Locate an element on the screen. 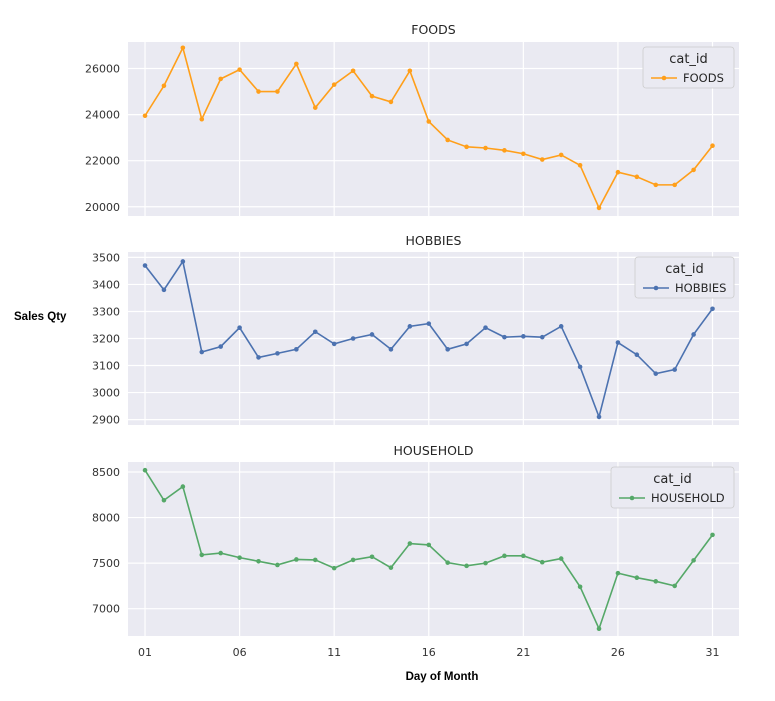 Image resolution: width=775 pixels, height=701 pixels. y-tick-label: 8000 is located at coordinates (106, 518).